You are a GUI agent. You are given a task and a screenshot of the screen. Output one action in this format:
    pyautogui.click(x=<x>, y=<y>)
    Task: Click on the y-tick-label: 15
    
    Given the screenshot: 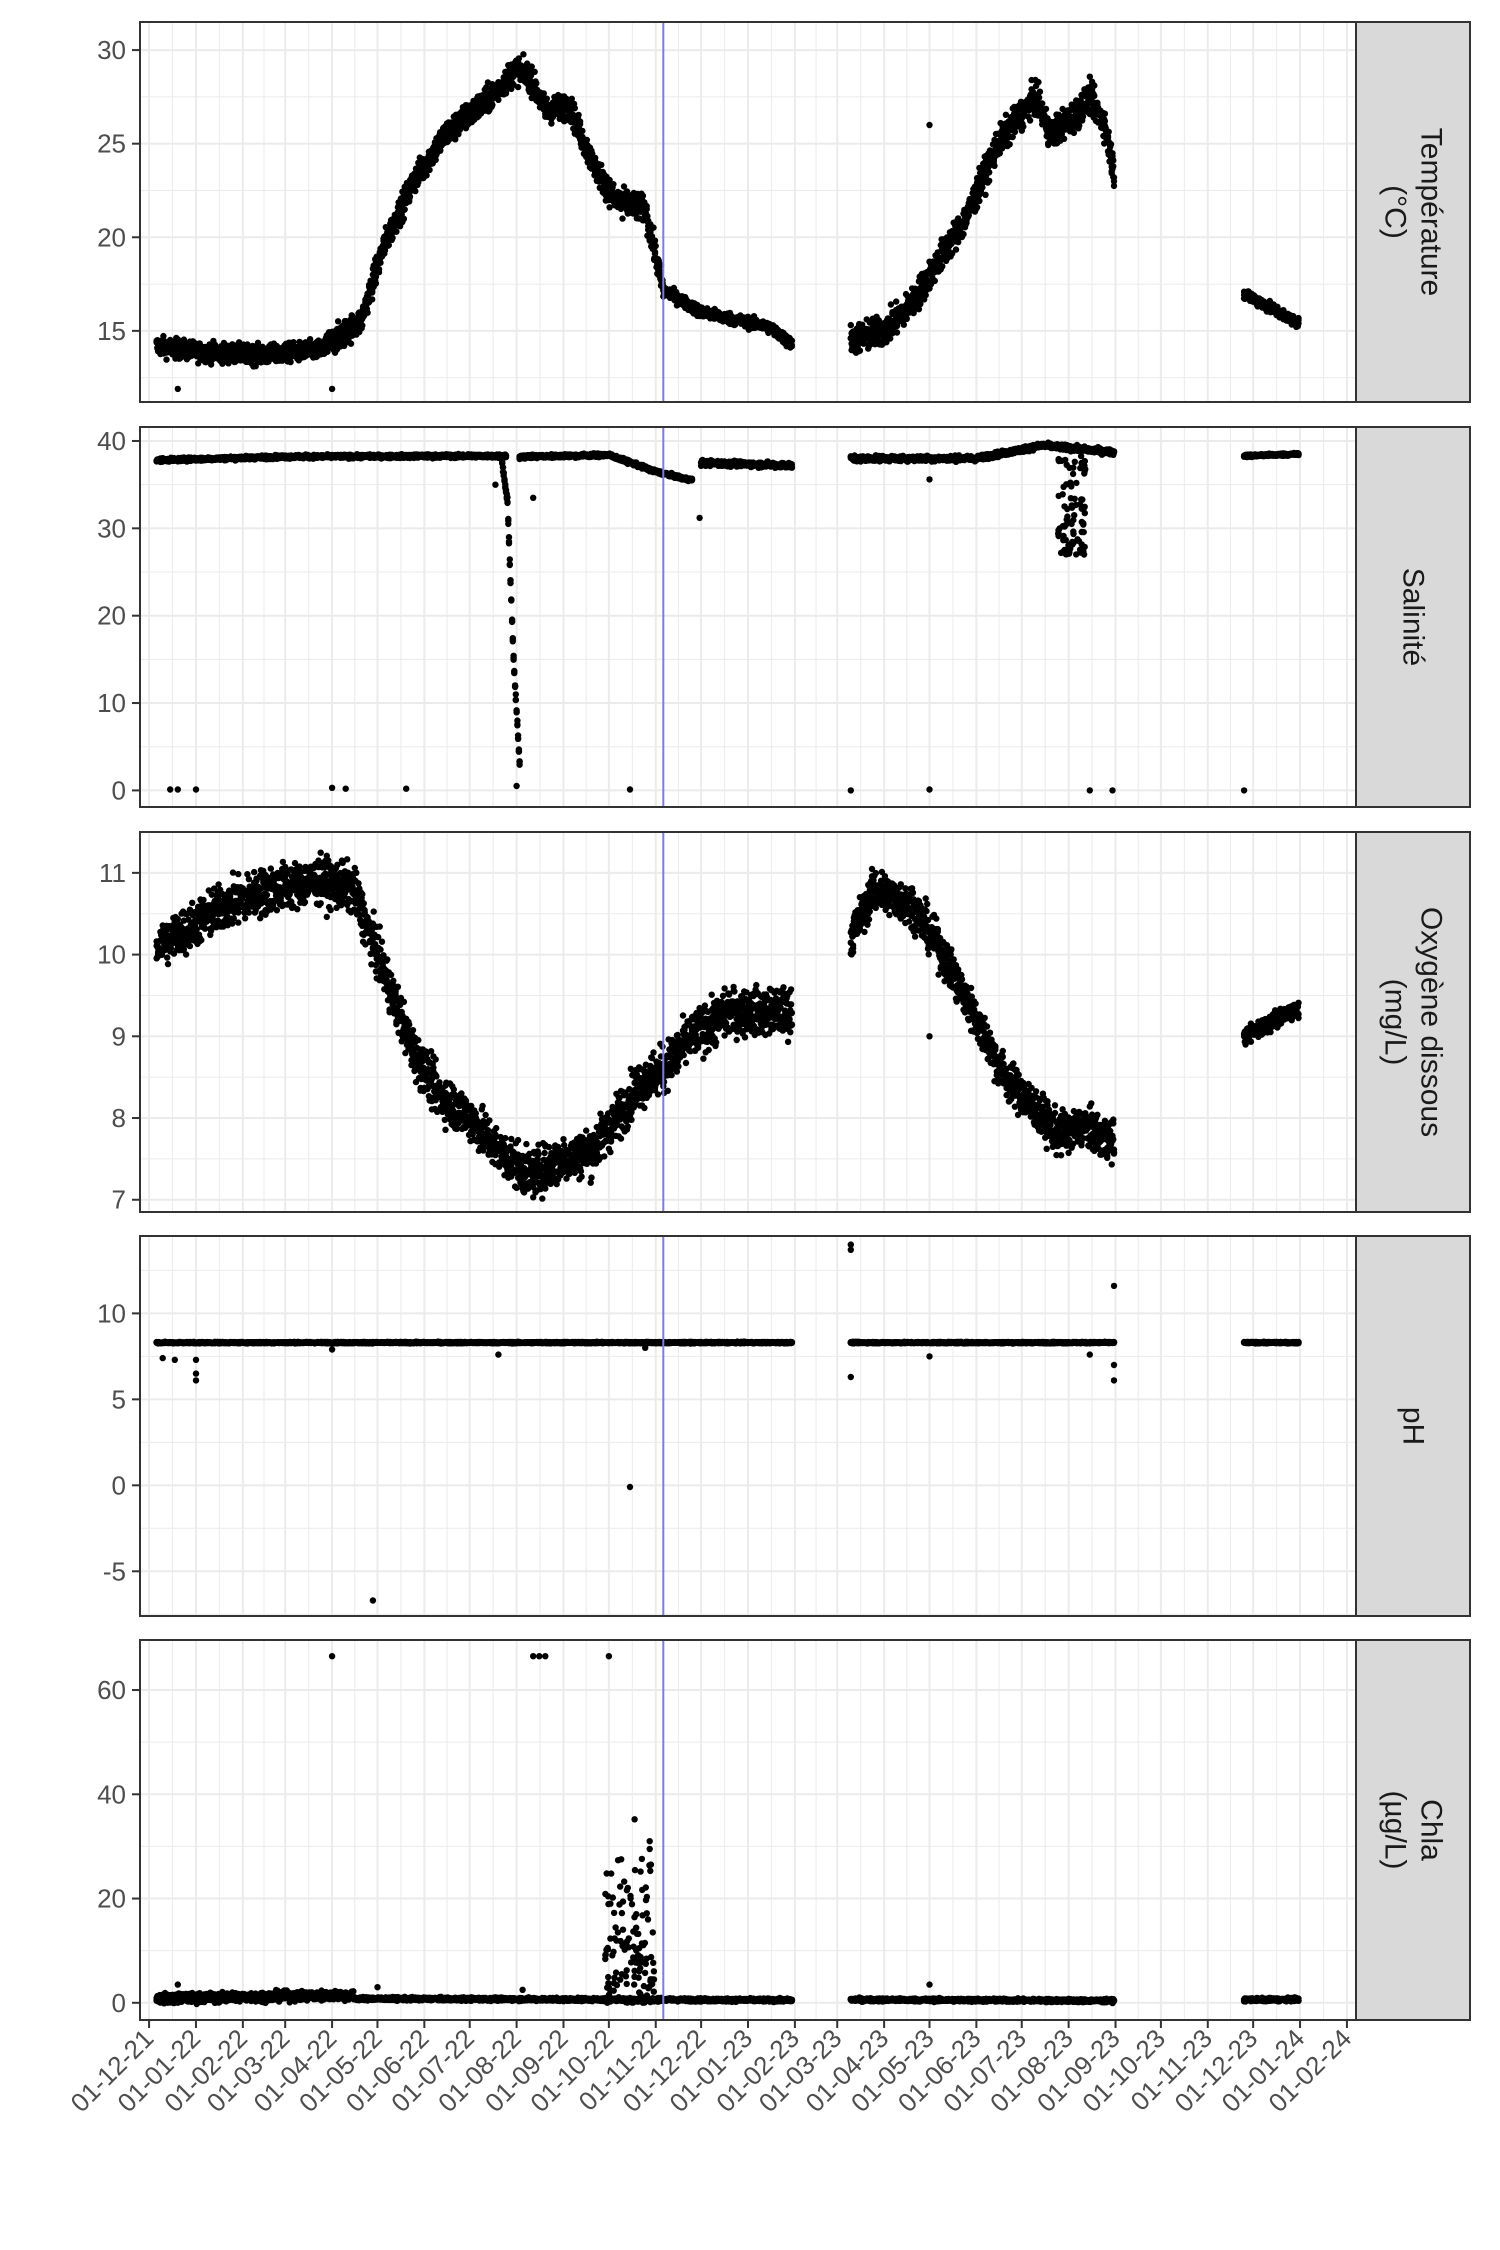 What is the action you would take?
    pyautogui.click(x=111, y=331)
    